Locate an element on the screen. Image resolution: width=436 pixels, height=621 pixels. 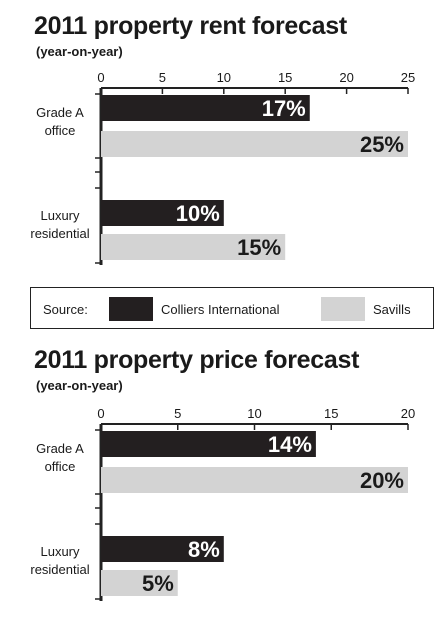
bar-value-label: 14% is located at coordinates (290, 444).